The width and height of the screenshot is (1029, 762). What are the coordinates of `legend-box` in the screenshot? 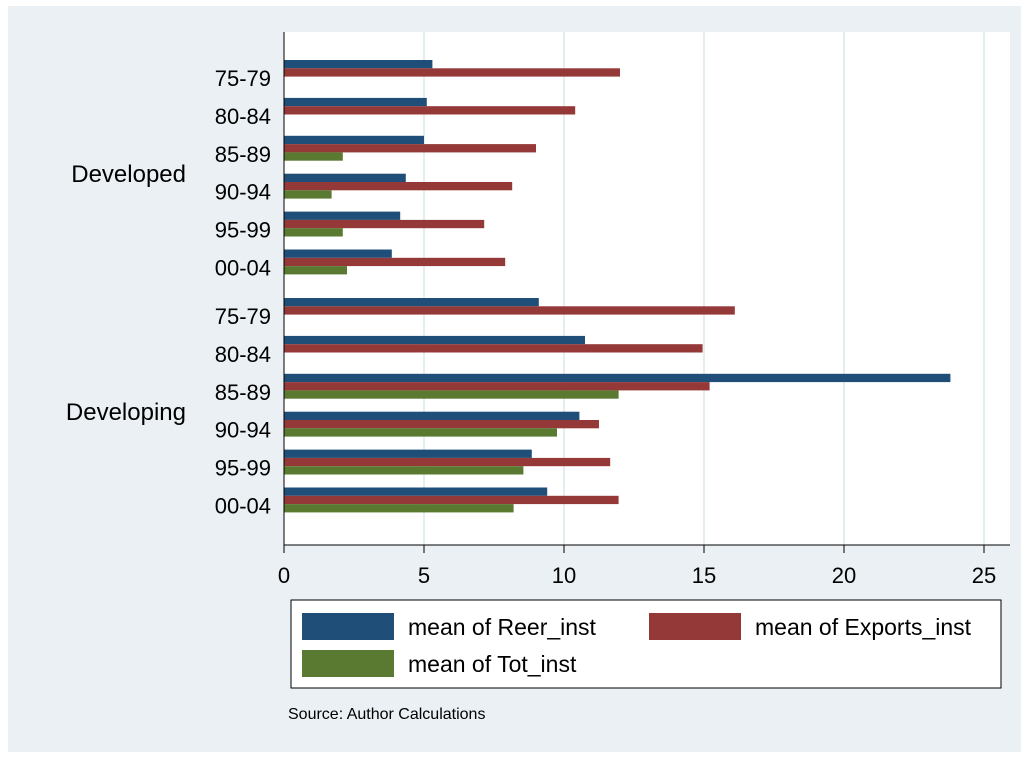 It's located at (646, 644).